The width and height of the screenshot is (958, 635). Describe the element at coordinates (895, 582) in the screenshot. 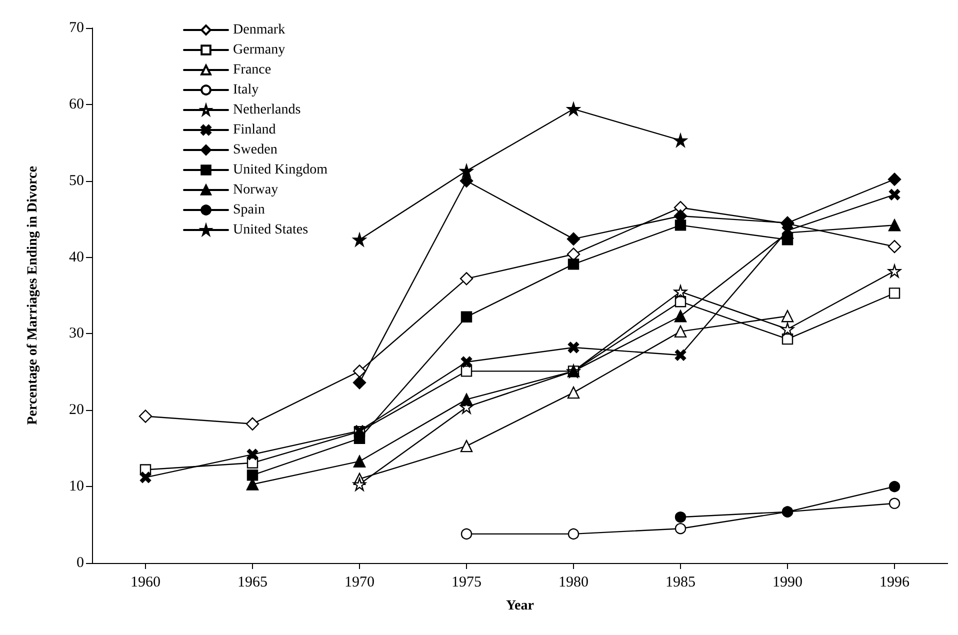

I see `x-tick-label: 1996` at that location.